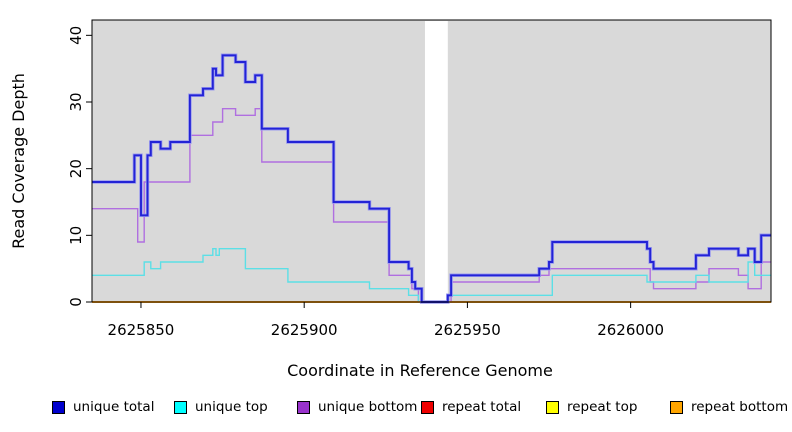 The height and width of the screenshot is (432, 792). I want to click on y-tick-label: 30, so click(76, 101).